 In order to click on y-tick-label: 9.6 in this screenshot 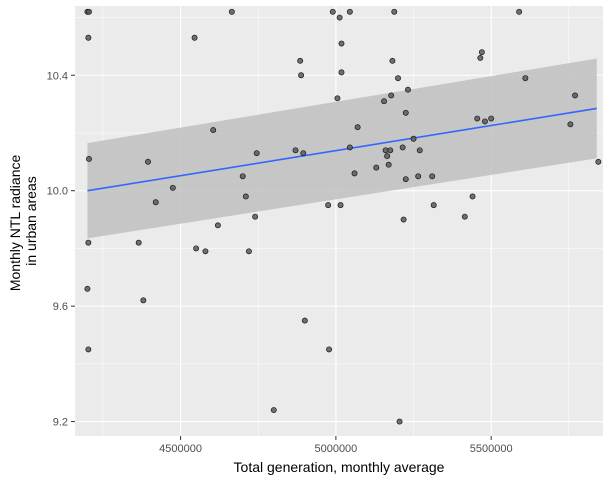, I will do `click(60, 307)`.